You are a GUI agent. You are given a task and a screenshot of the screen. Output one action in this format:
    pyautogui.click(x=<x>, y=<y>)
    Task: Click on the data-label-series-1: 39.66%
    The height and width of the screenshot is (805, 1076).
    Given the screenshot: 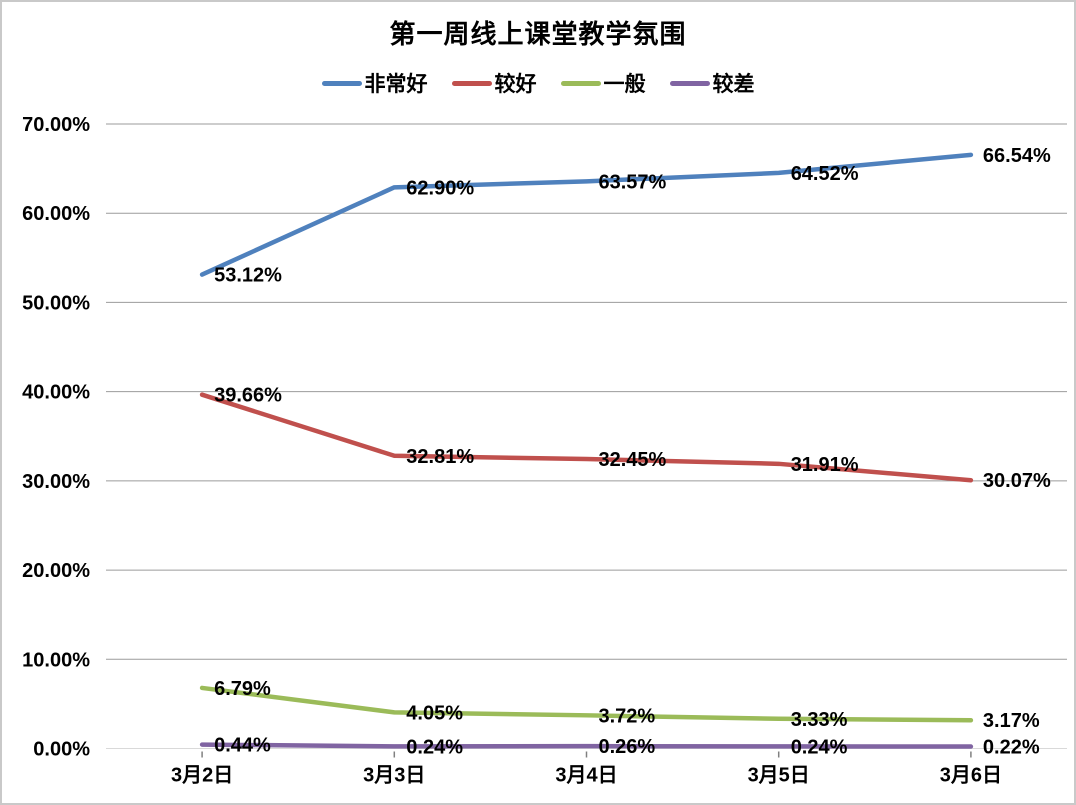 What is the action you would take?
    pyautogui.click(x=248, y=396)
    